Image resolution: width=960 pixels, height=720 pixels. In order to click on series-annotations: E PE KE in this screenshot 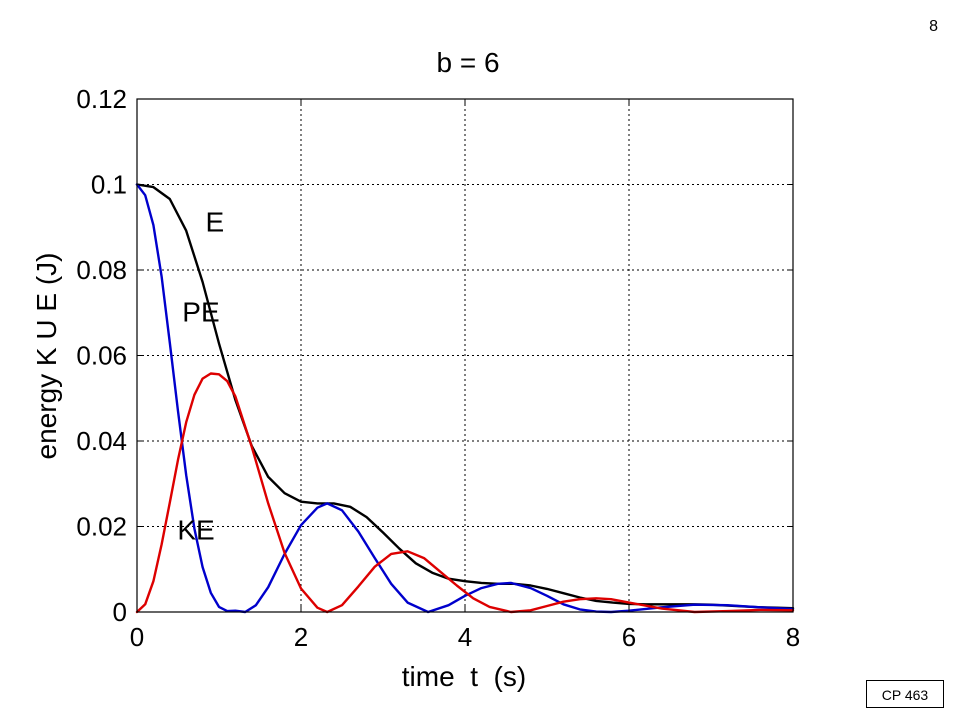, I will do `click(200, 376)`.